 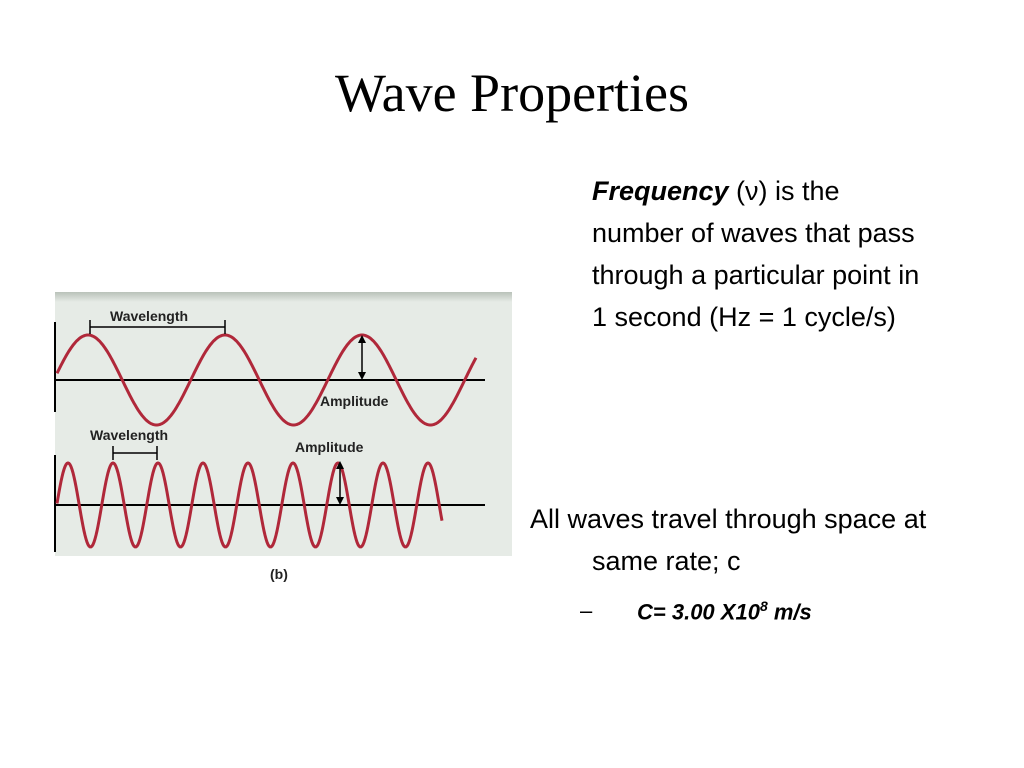 I want to click on text: C= 3.00 X108 m/s, so click(x=724, y=611).